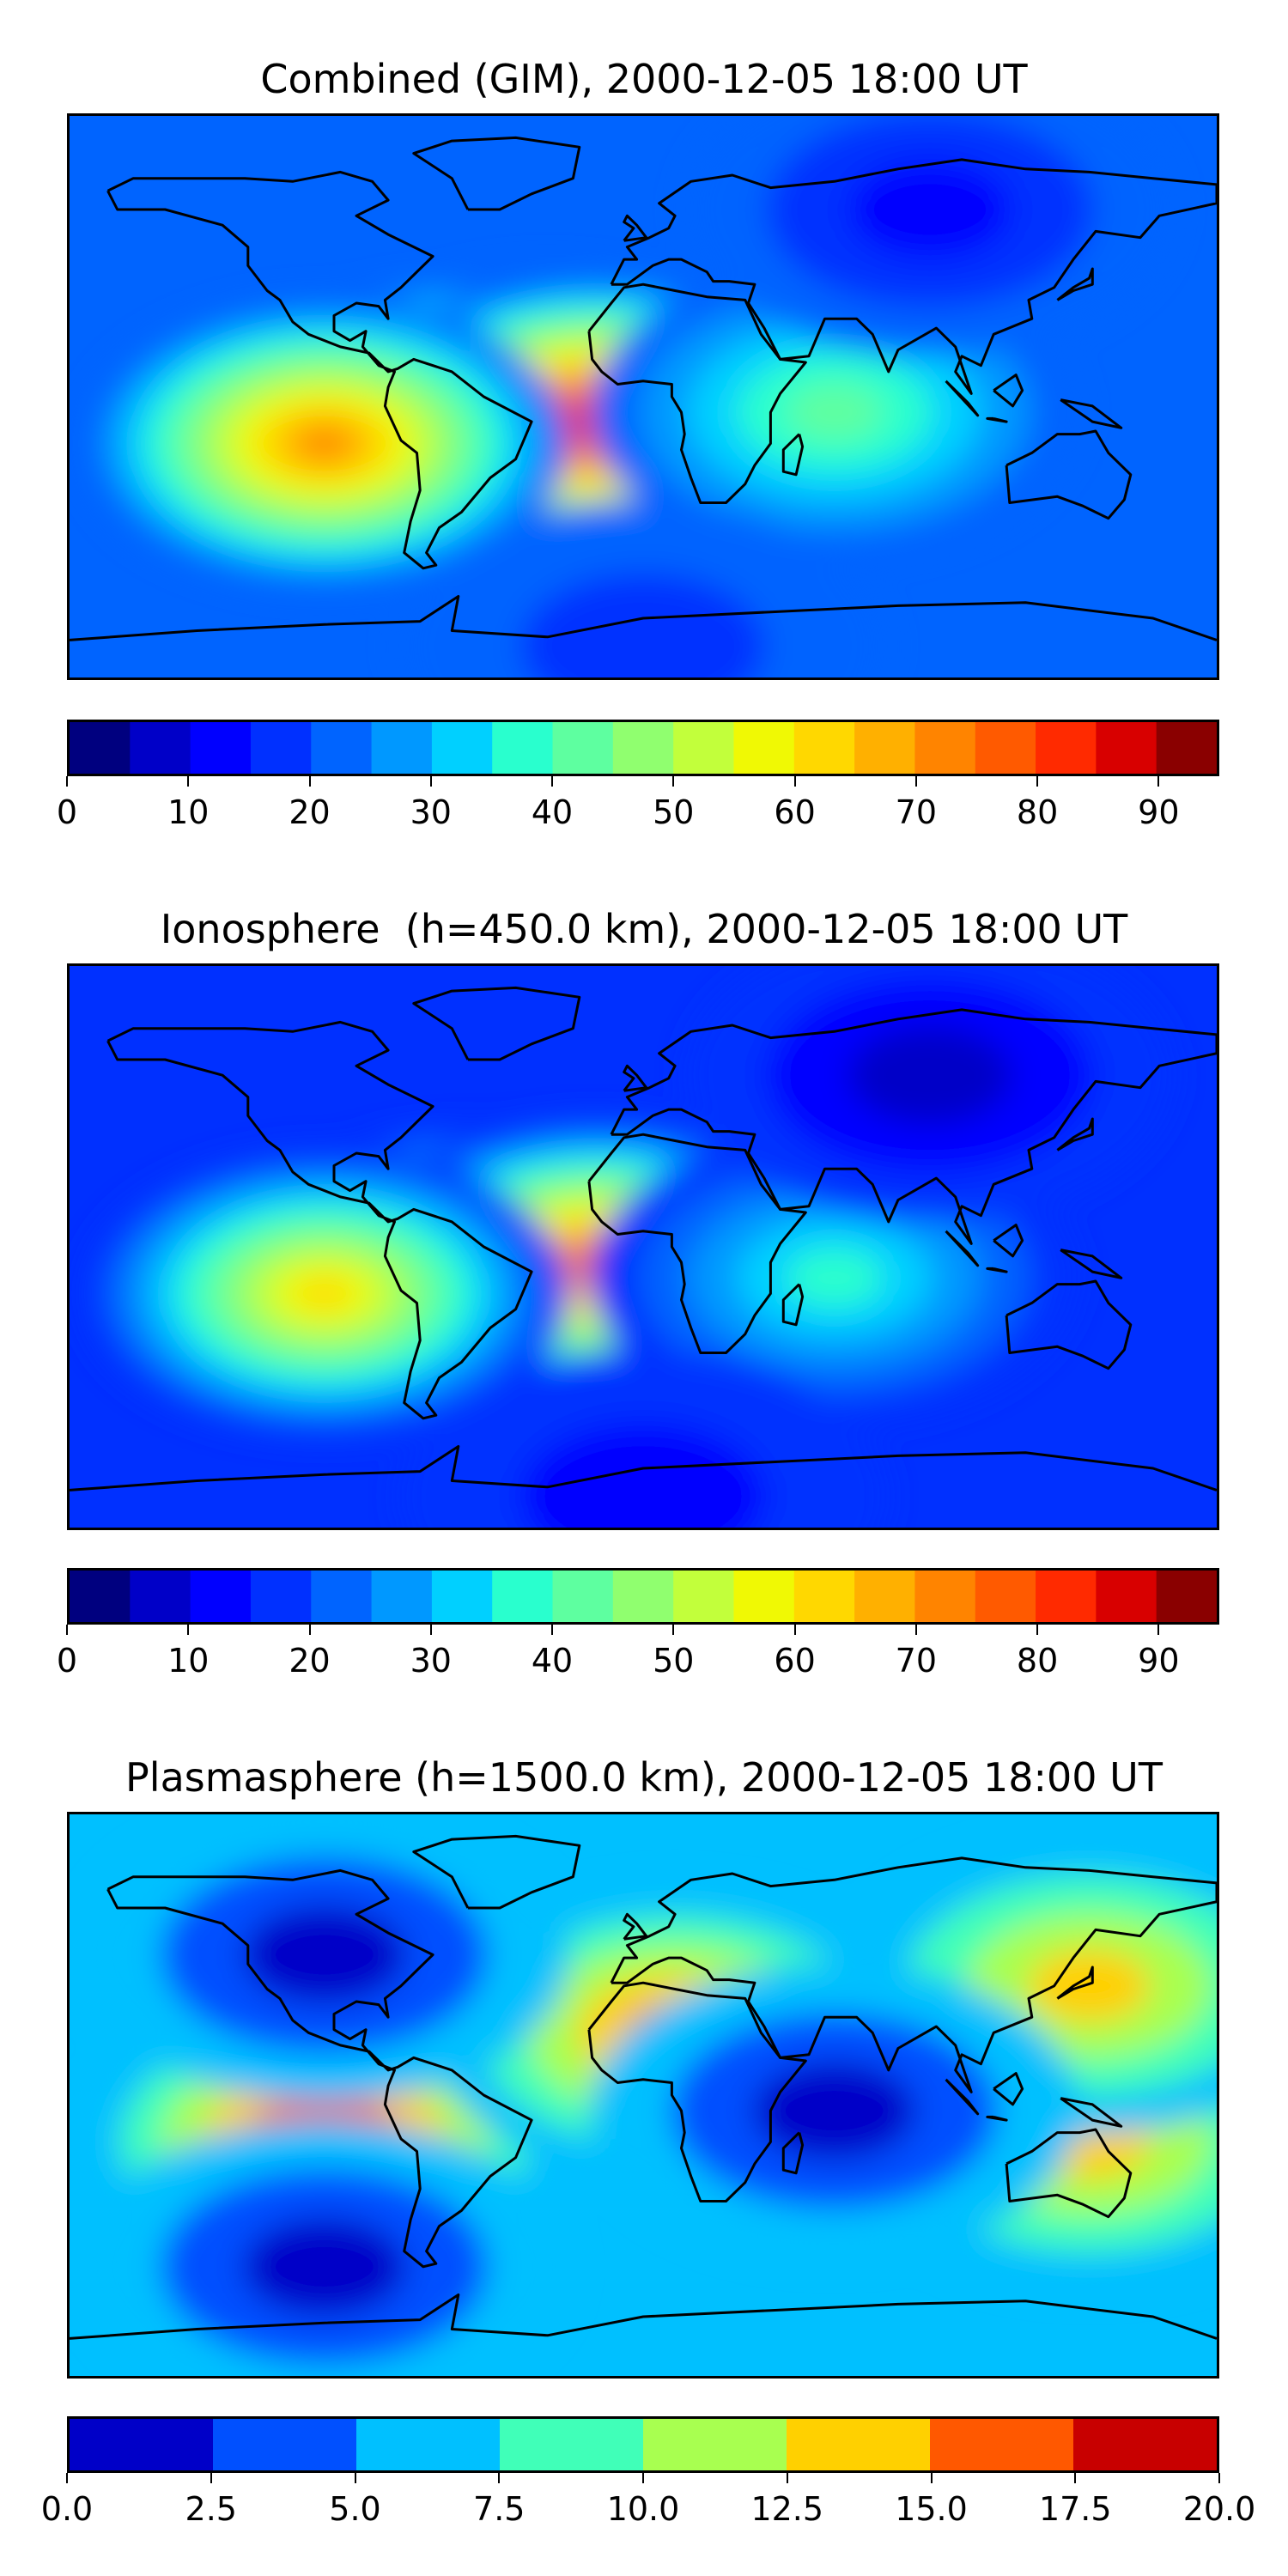  I want to click on heatmap-feature-south-pacific-low, so click(324, 2266).